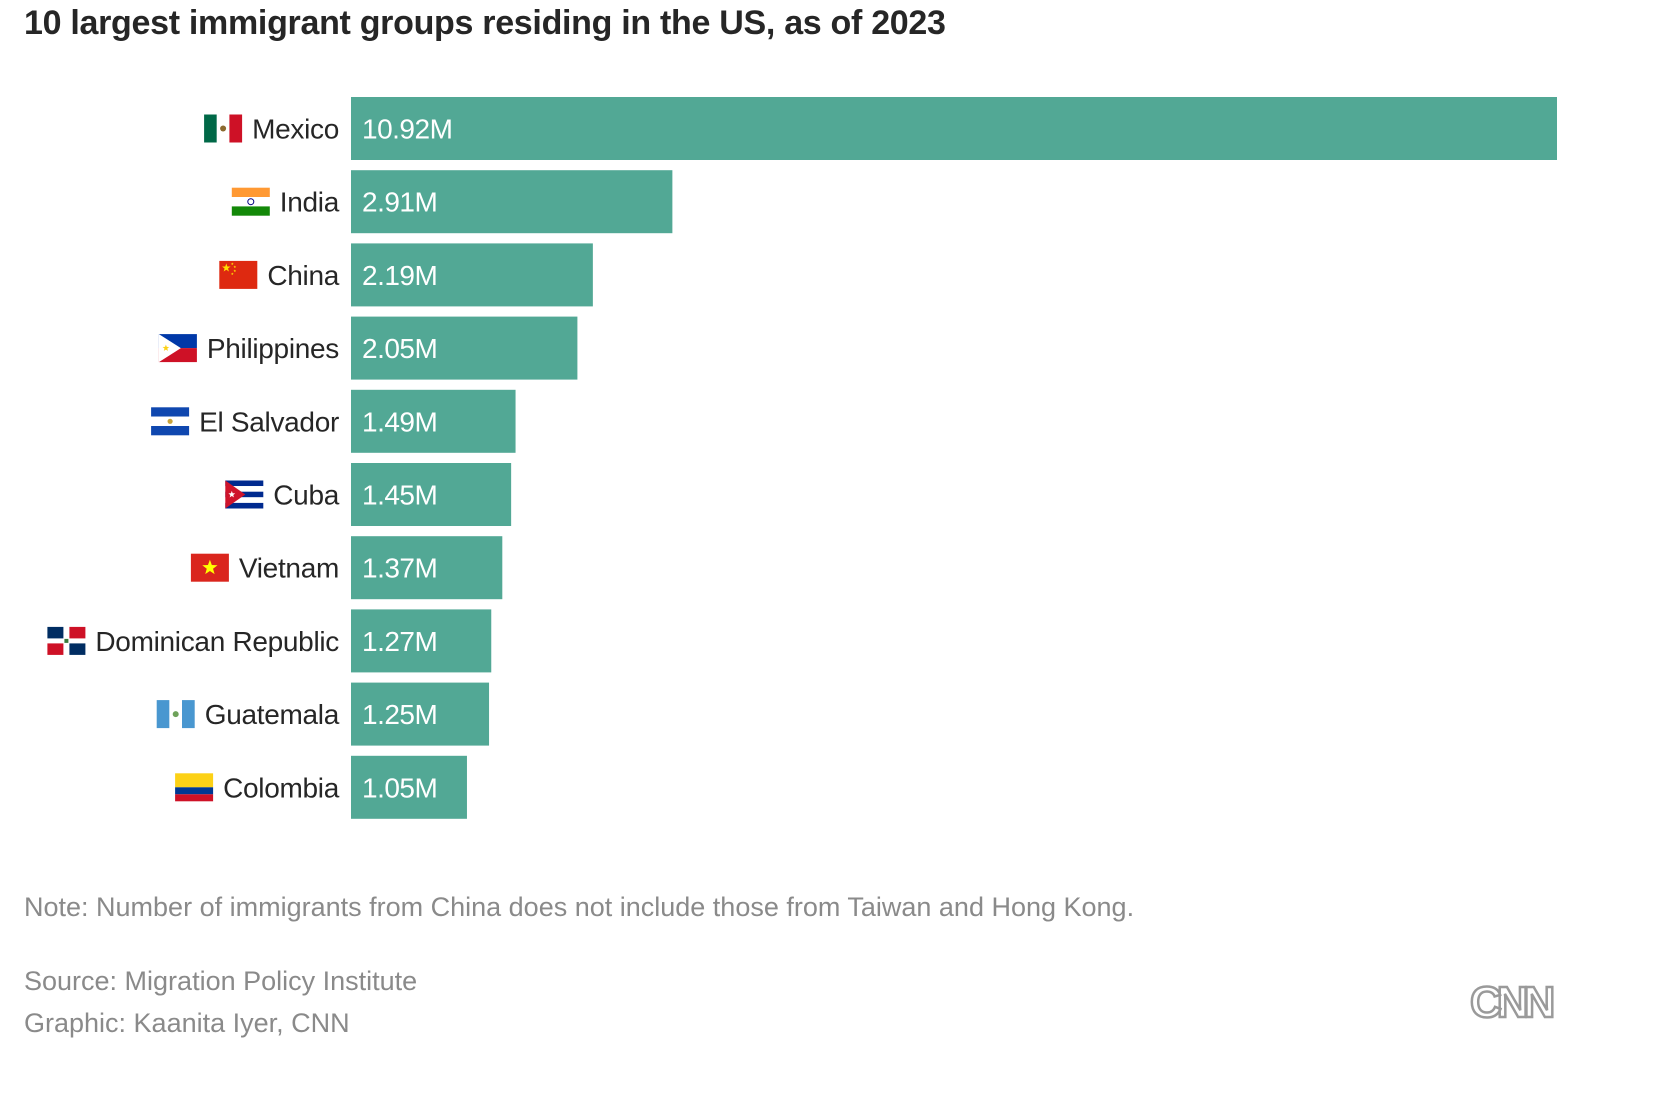 This screenshot has height=1116, width=1660. I want to click on cuba-flag-icon, so click(244, 494).